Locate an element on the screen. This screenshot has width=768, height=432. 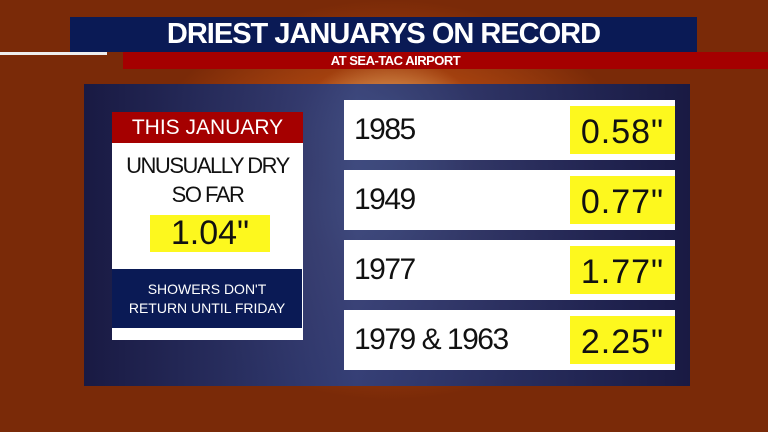
card-heading: THIS JANUARY is located at coordinates (207, 127).